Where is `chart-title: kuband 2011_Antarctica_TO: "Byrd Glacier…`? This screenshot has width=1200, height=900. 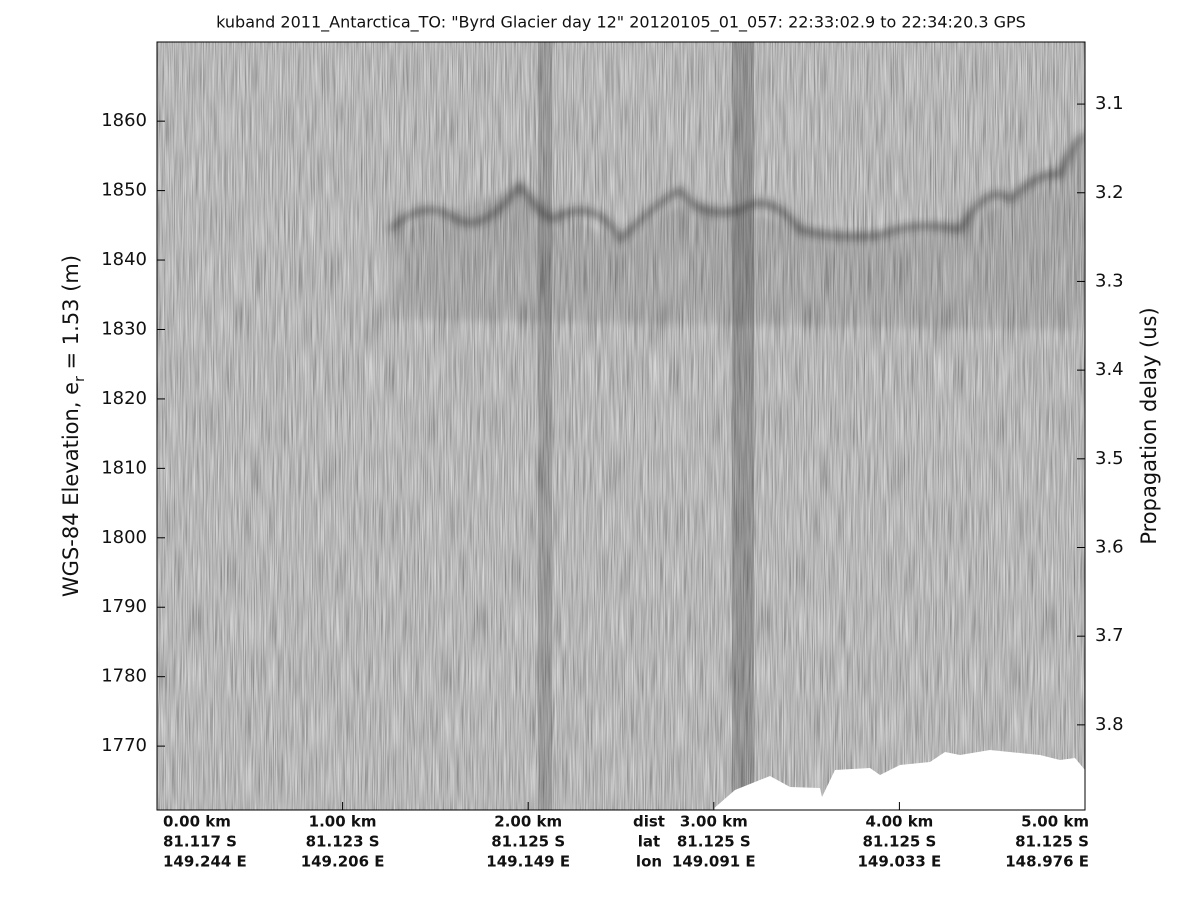
chart-title: kuband 2011_Antarctica_TO: "Byrd Glacier… is located at coordinates (621, 23).